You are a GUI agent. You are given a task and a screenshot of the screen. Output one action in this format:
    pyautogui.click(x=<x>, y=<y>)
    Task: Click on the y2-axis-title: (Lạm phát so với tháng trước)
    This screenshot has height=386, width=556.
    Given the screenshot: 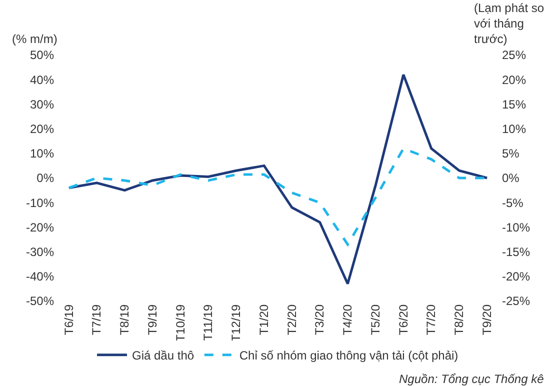 What is the action you would take?
    pyautogui.click(x=509, y=23)
    